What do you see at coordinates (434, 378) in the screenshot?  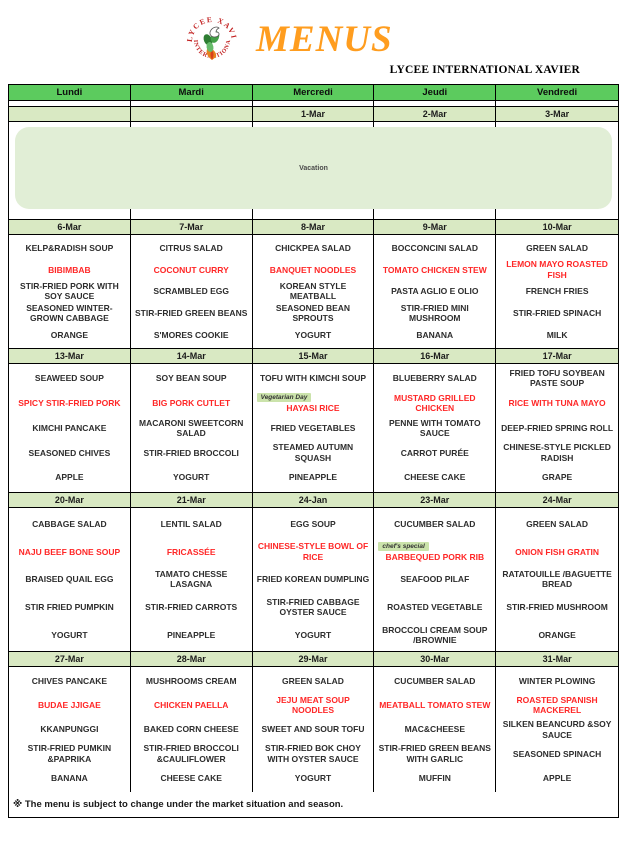 I see `menu-item: BLUEBERRY SALAD` at bounding box center [434, 378].